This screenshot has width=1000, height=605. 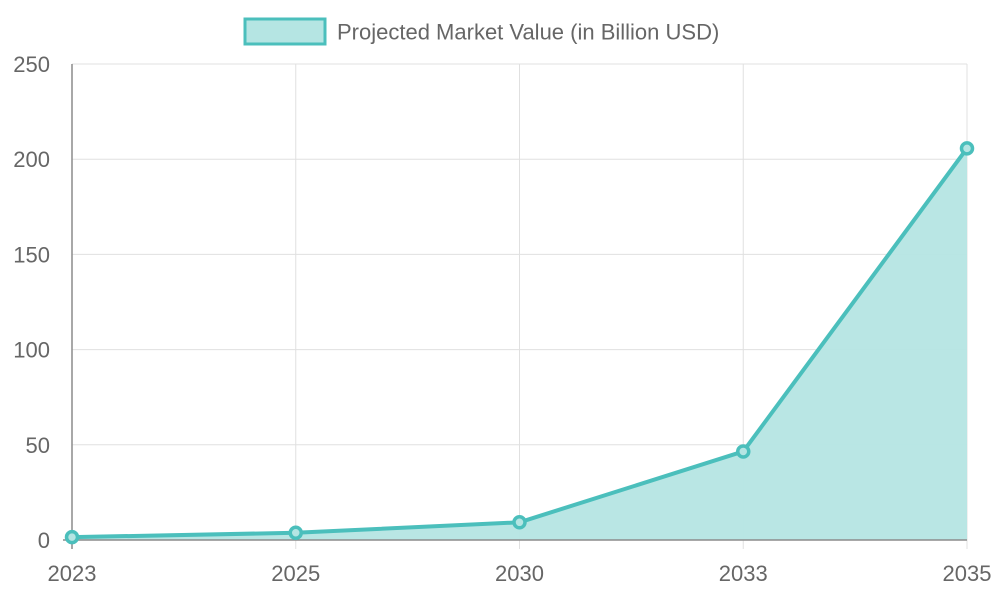 I want to click on x-tick-label-2030: 2030, so click(x=519, y=573).